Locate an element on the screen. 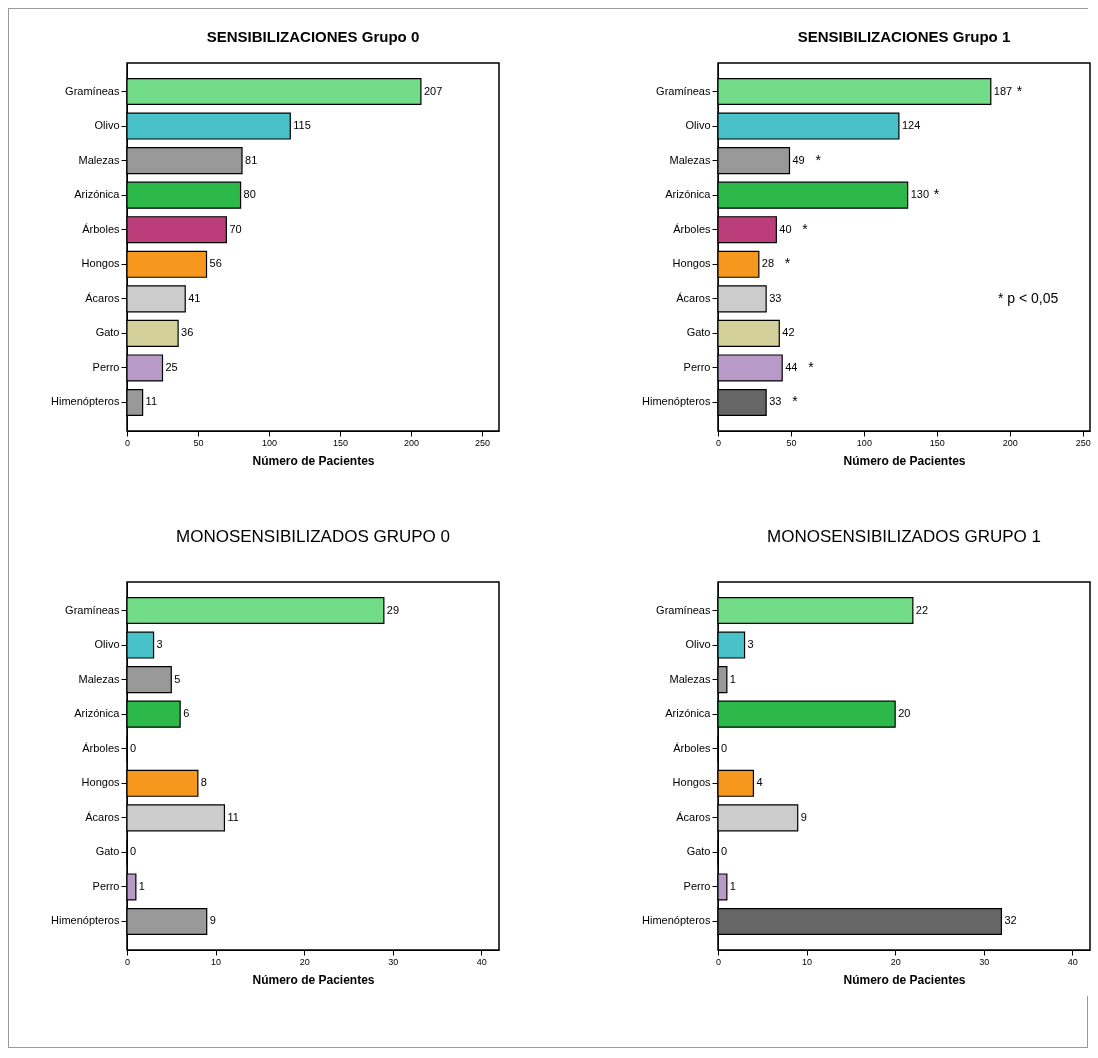 The width and height of the screenshot is (1098, 1058). data-label: 22 is located at coordinates (922, 609).